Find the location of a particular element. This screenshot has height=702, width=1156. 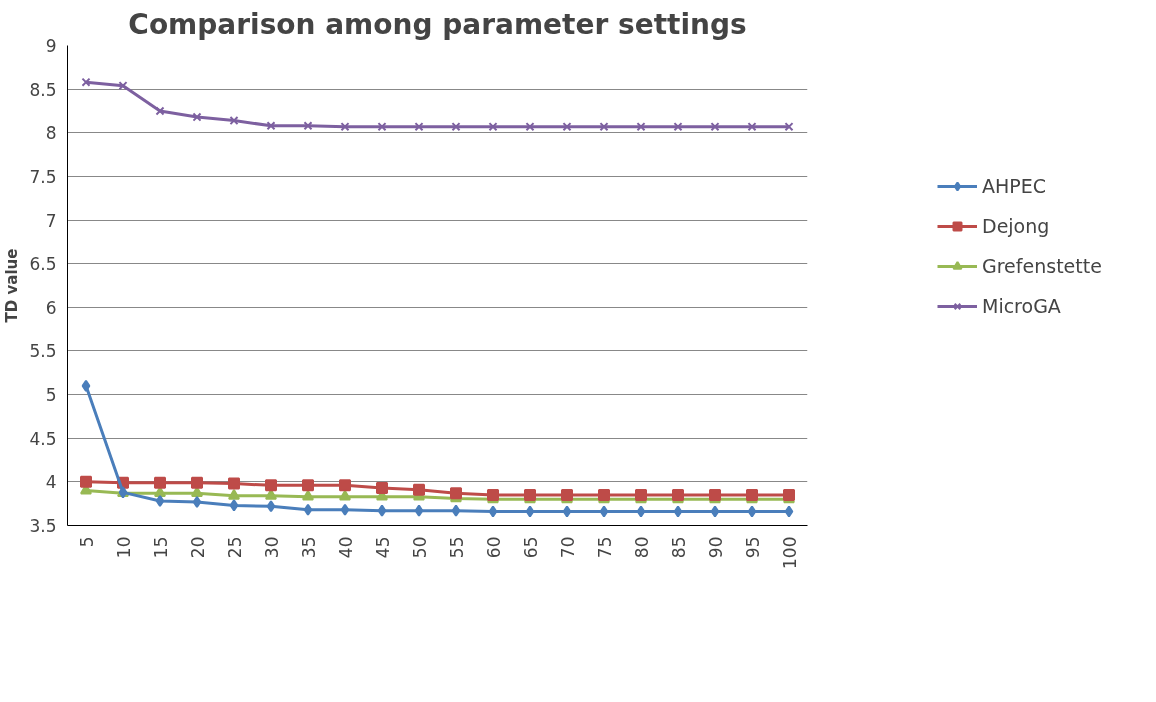

x-tick-label: 60 is located at coordinates (493, 547).